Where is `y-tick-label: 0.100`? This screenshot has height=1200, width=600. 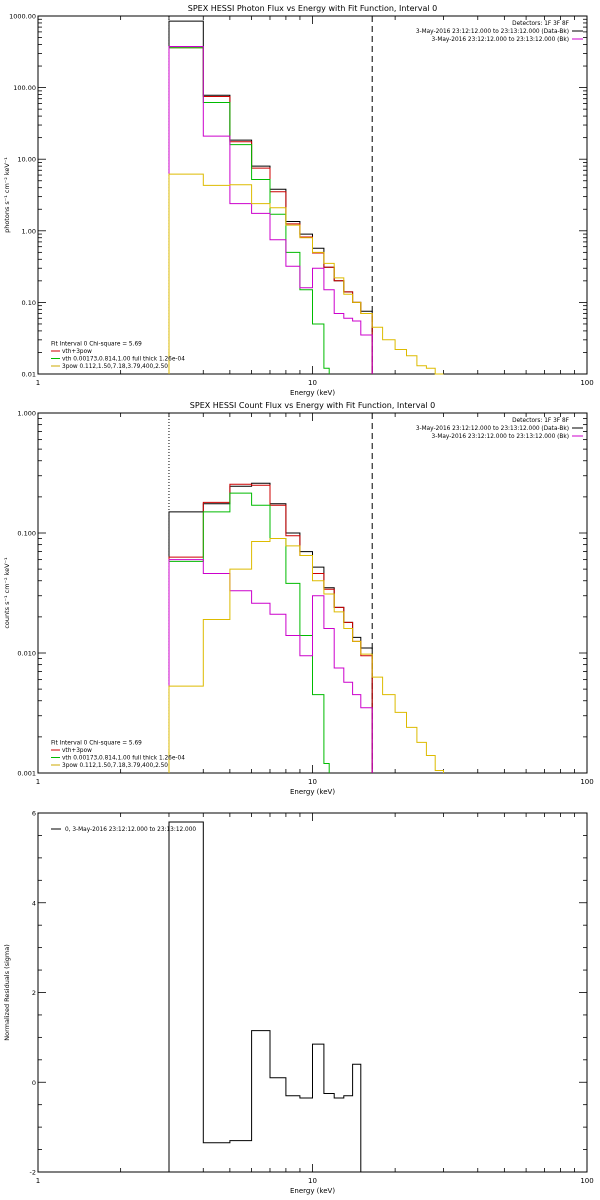
y-tick-label: 0.100 is located at coordinates (26, 534).